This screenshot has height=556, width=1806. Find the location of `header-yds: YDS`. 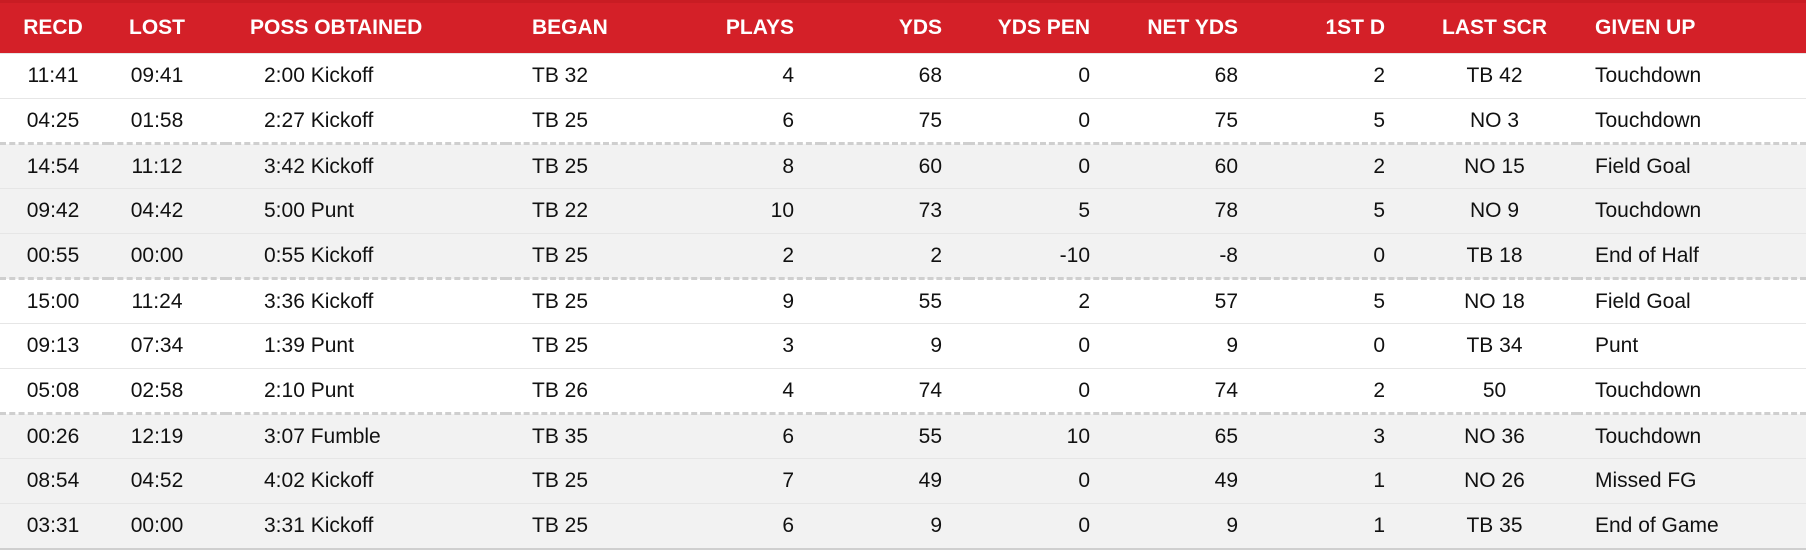

header-yds: YDS is located at coordinates (895, 27).